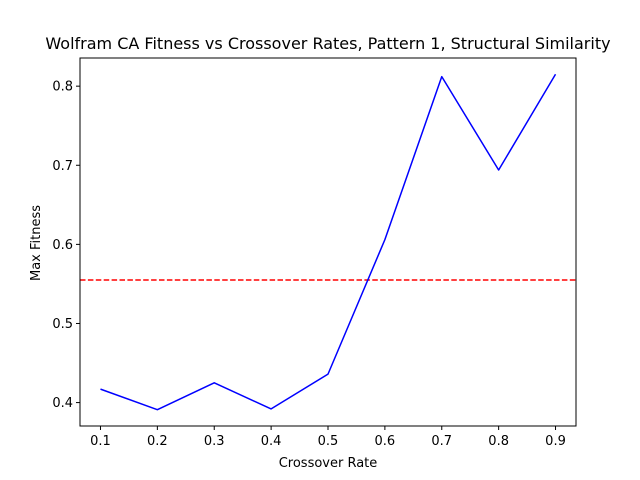 The width and height of the screenshot is (640, 480). Describe the element at coordinates (100, 441) in the screenshot. I see `x-tick-label: 0.1` at that location.